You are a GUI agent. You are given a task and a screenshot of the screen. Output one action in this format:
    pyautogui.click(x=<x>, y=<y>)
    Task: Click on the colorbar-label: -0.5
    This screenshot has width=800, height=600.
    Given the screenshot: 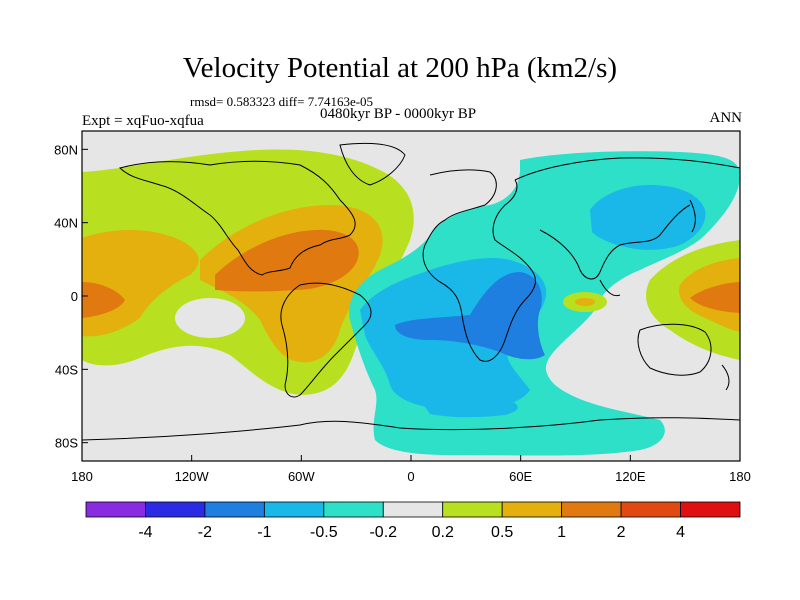 What is the action you would take?
    pyautogui.click(x=324, y=532)
    